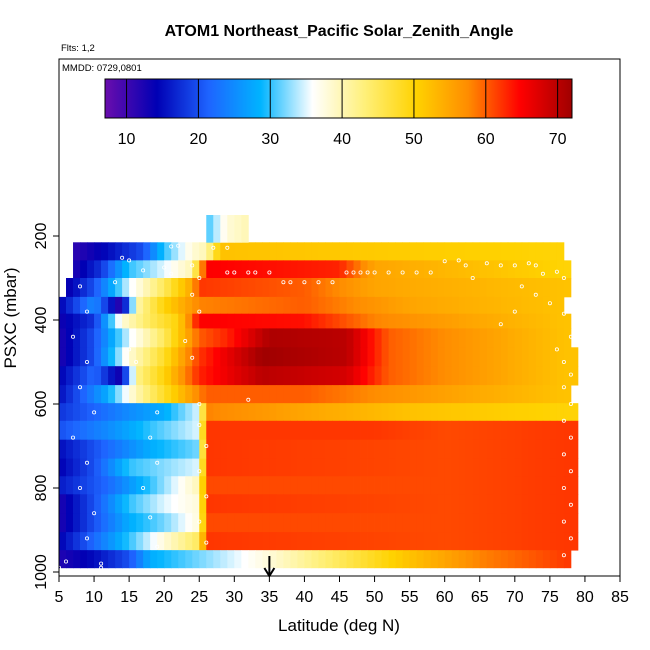  I want to click on y-axis-label: PSXC (mbar), so click(10, 317).